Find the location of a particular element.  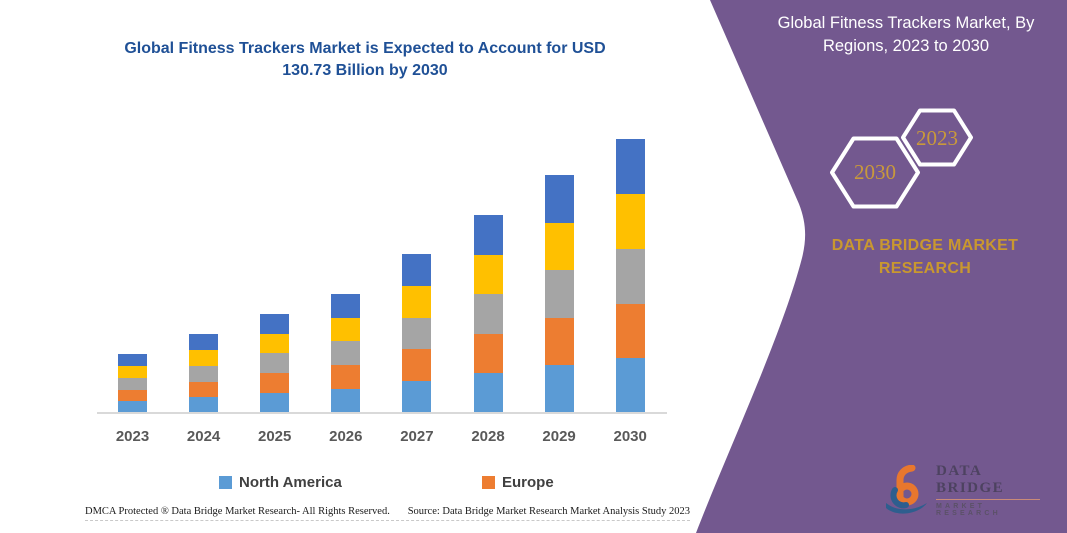

hexagon-2023 is located at coordinates (937, 137).